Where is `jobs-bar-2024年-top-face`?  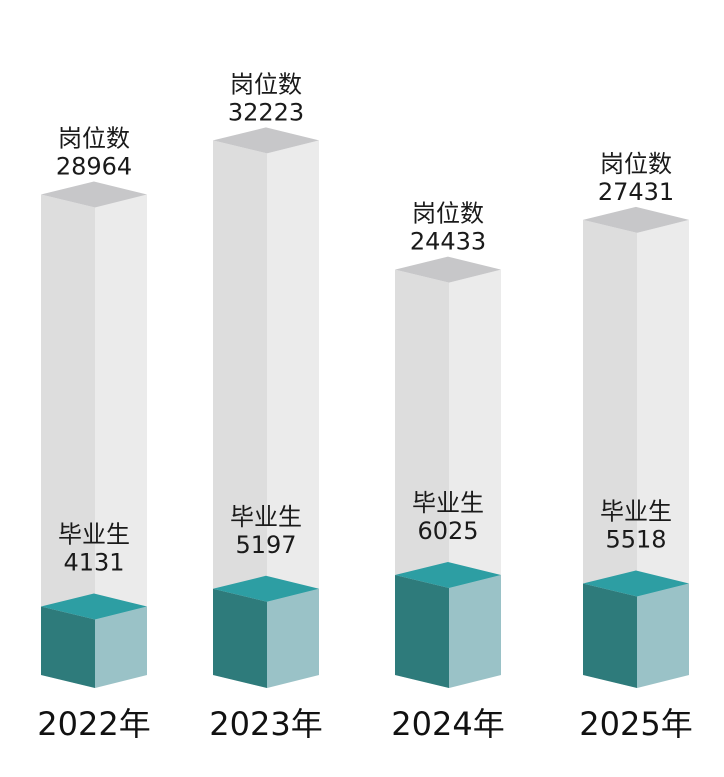
jobs-bar-2024年-top-face is located at coordinates (448, 269).